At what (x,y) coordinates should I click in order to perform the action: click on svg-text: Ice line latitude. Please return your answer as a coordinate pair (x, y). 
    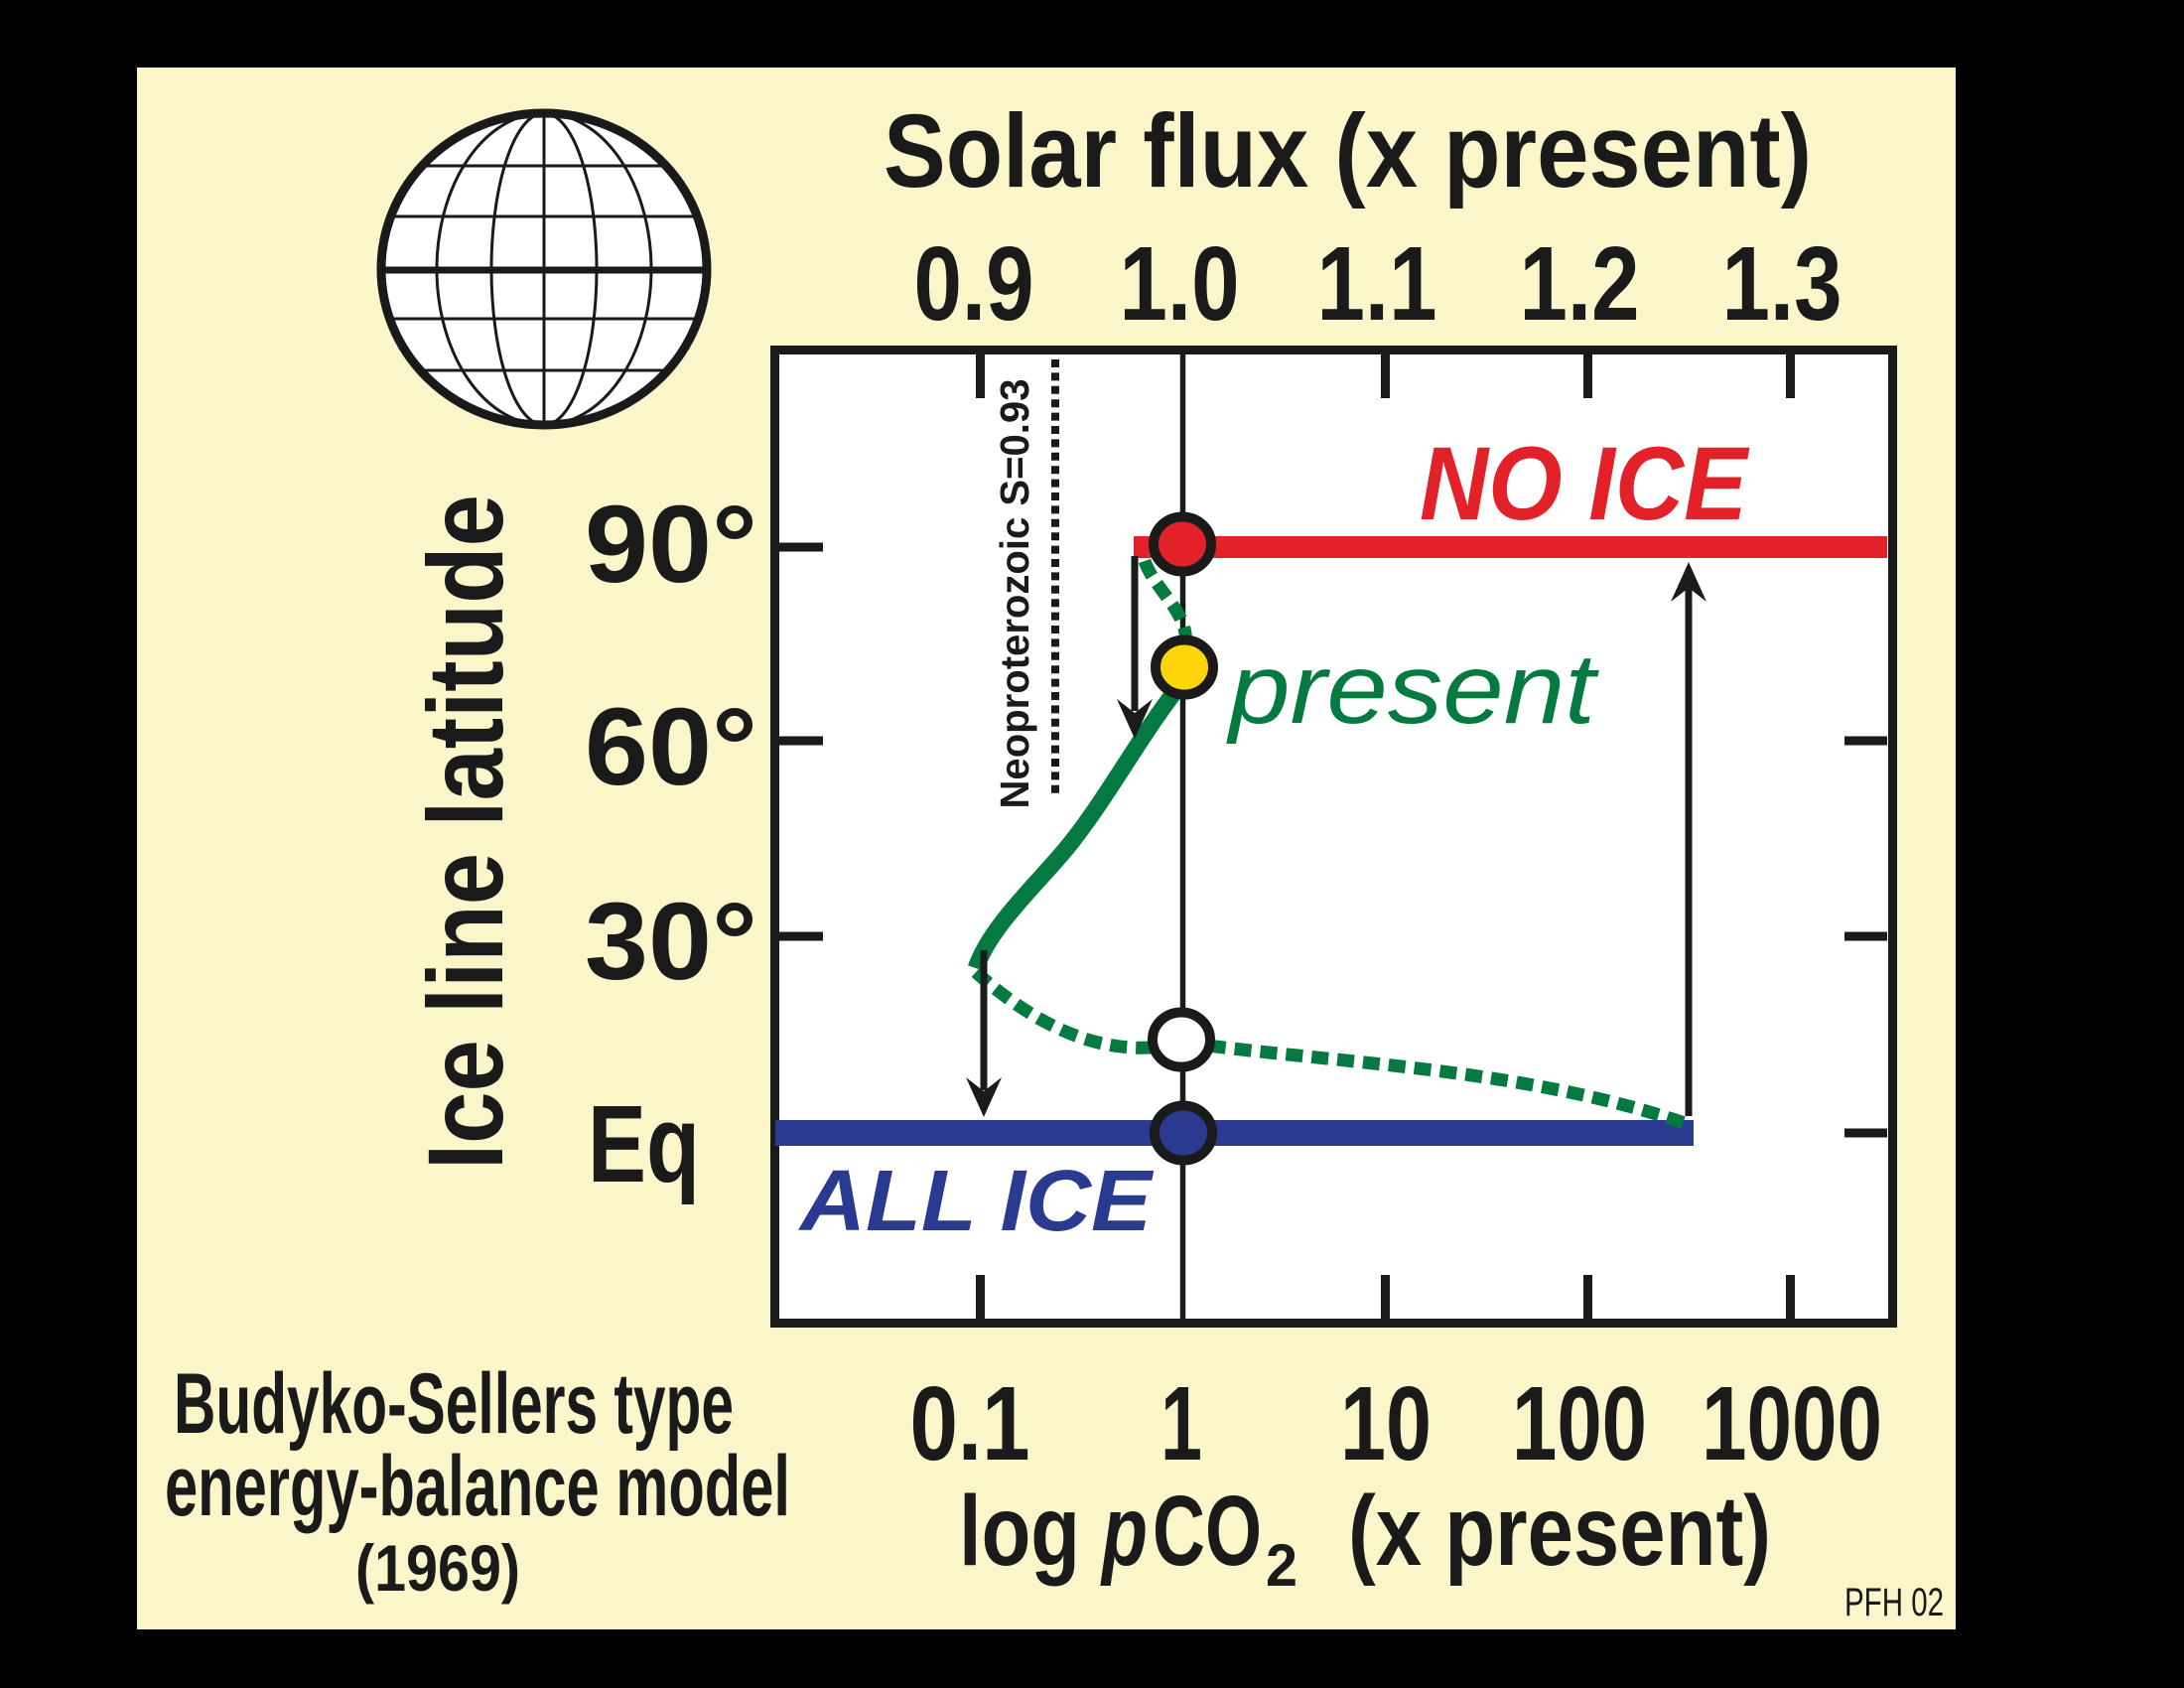
    Looking at the image, I should click on (465, 832).